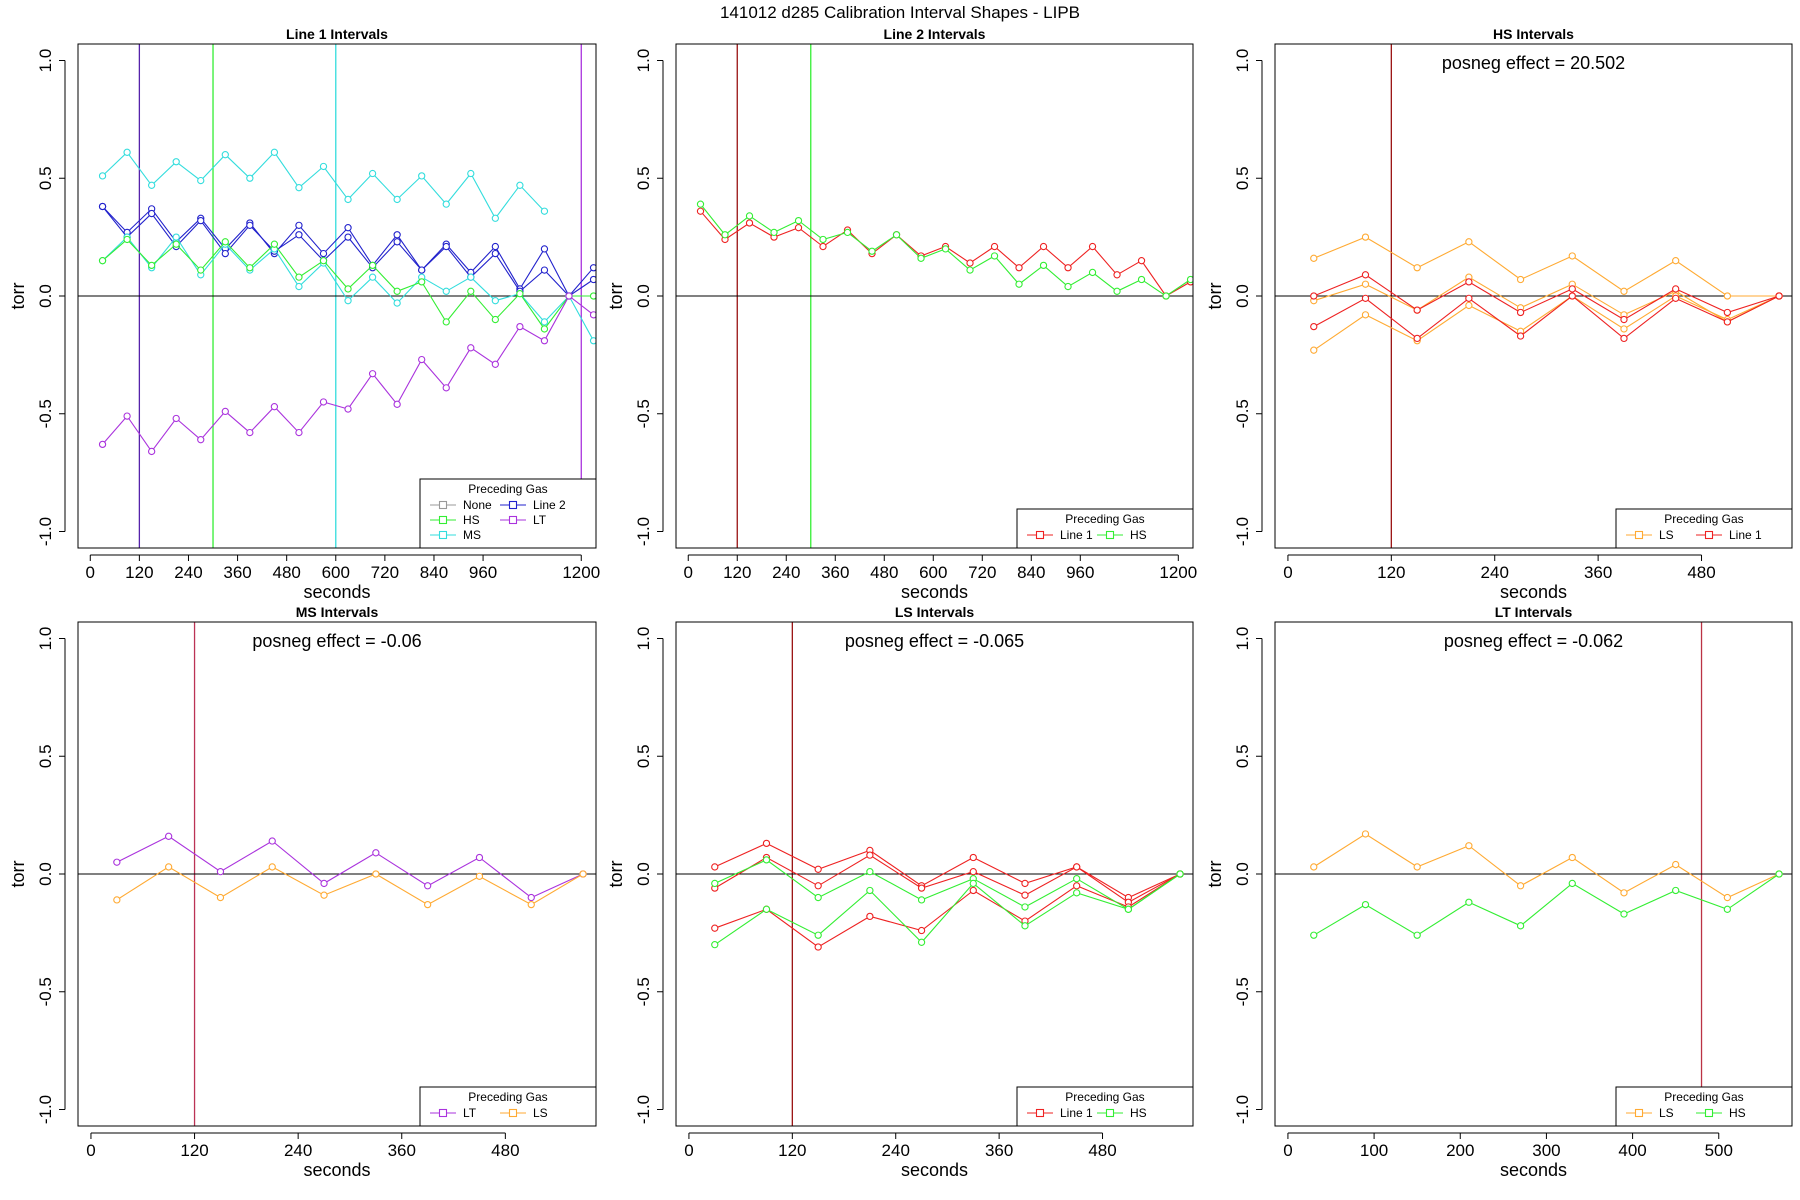 The image size is (1800, 1200). Describe the element at coordinates (982, 572) in the screenshot. I see `x-tick-label: 720` at that location.